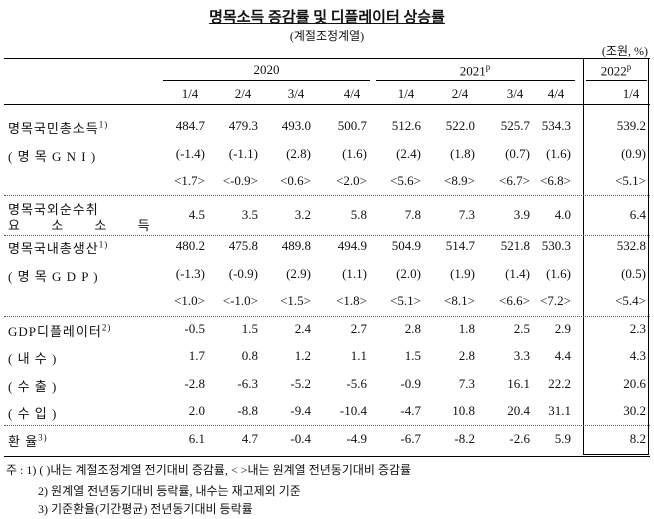 The image size is (654, 519). I want to click on table-cell: 525.7, so click(515, 125).